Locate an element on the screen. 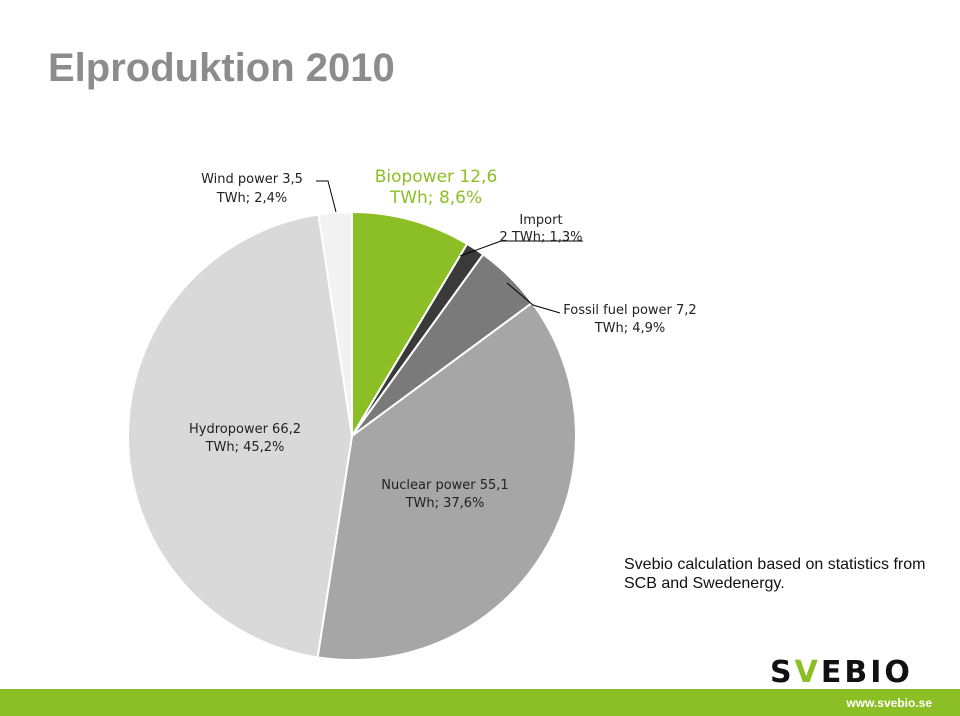 This screenshot has width=960, height=716. pie-slice-hydropower is located at coordinates (240, 436).